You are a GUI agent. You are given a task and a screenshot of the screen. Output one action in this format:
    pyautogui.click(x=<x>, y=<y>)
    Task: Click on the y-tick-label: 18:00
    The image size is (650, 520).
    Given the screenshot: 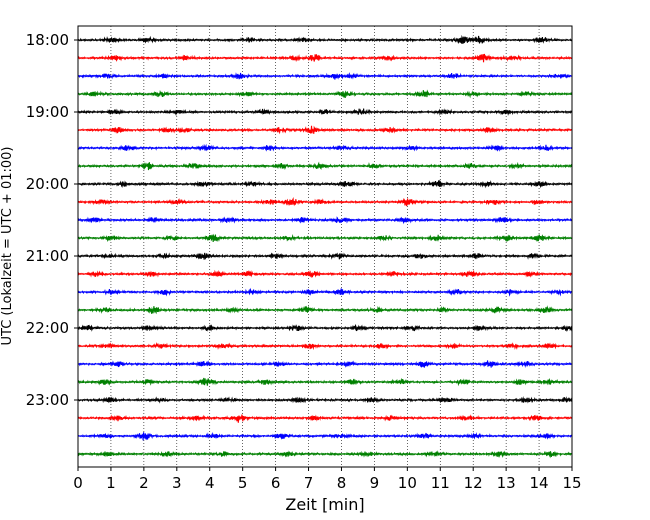 What is the action you would take?
    pyautogui.click(x=47, y=40)
    